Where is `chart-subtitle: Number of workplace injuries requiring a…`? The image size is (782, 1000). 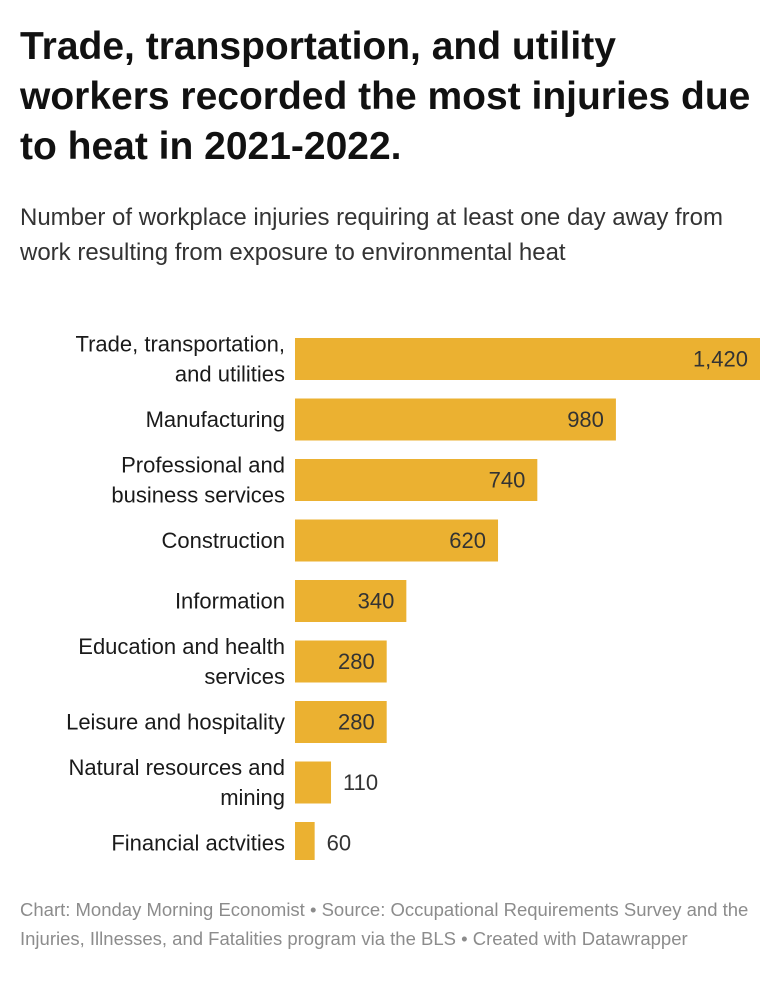
chart-subtitle: Number of workplace injuries requiring a… is located at coordinates (371, 235).